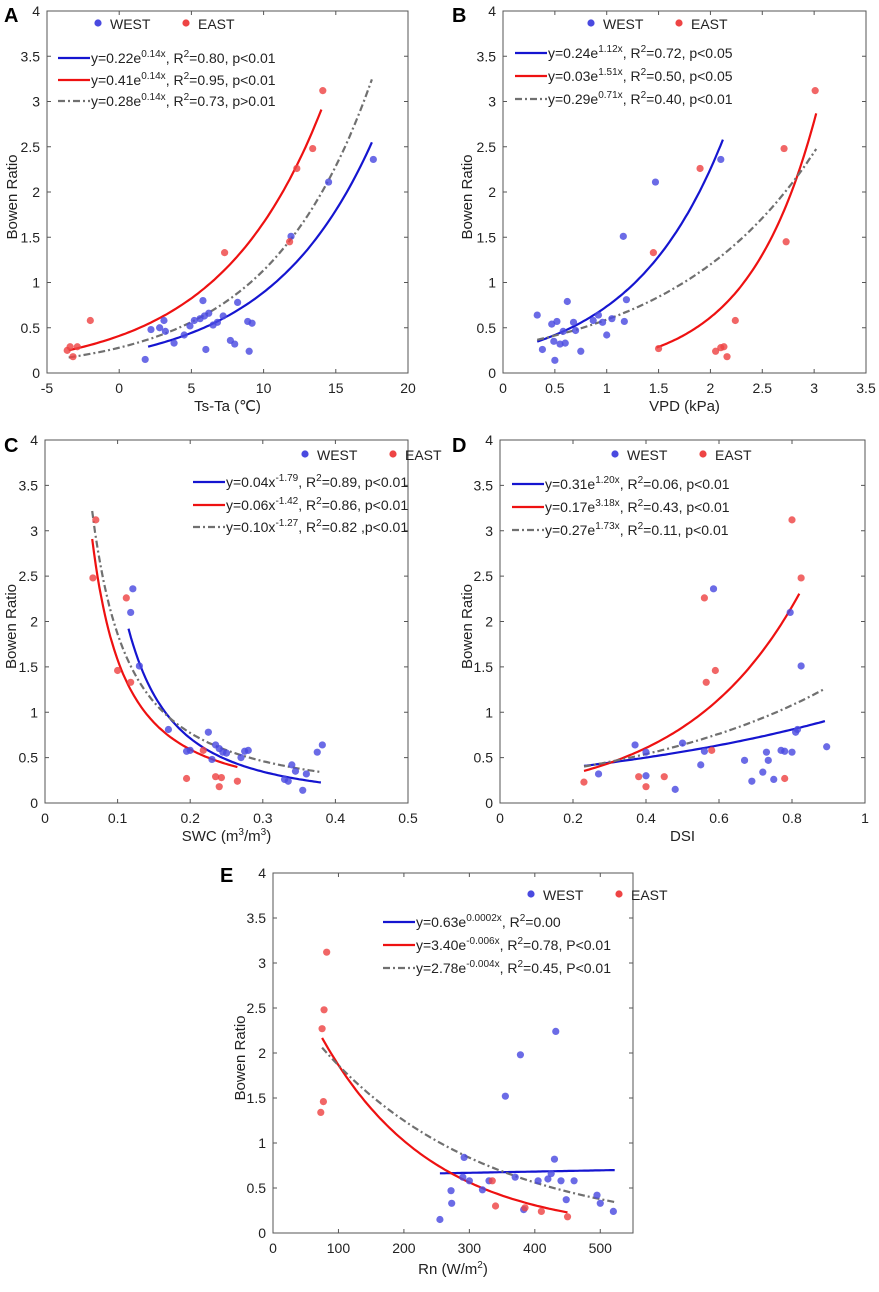 The height and width of the screenshot is (1292, 879). I want to click on y-tick-label: 3.5, so click(484, 485).